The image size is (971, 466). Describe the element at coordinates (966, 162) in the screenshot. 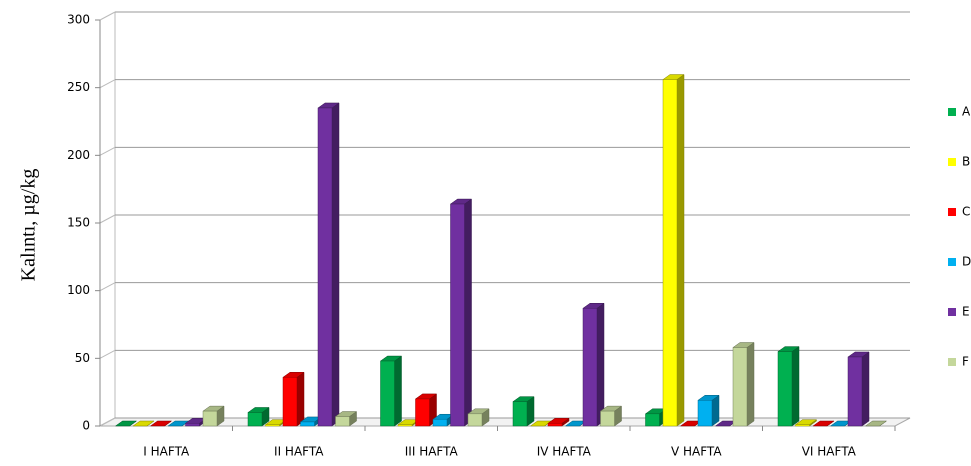

I see `legend-label: B` at that location.